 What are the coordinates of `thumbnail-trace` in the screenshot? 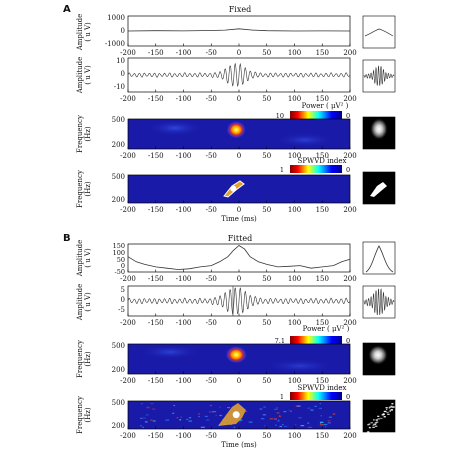 It's located at (379, 302).